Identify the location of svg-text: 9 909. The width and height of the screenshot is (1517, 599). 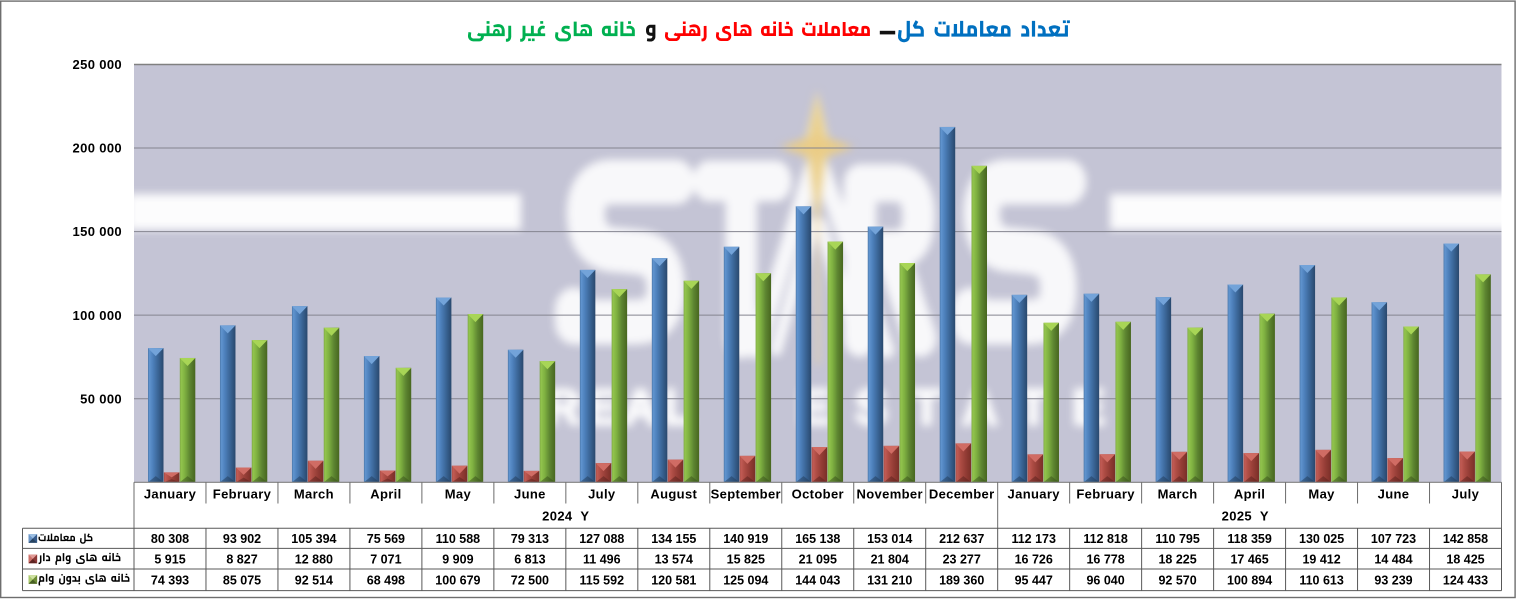
(457, 559).